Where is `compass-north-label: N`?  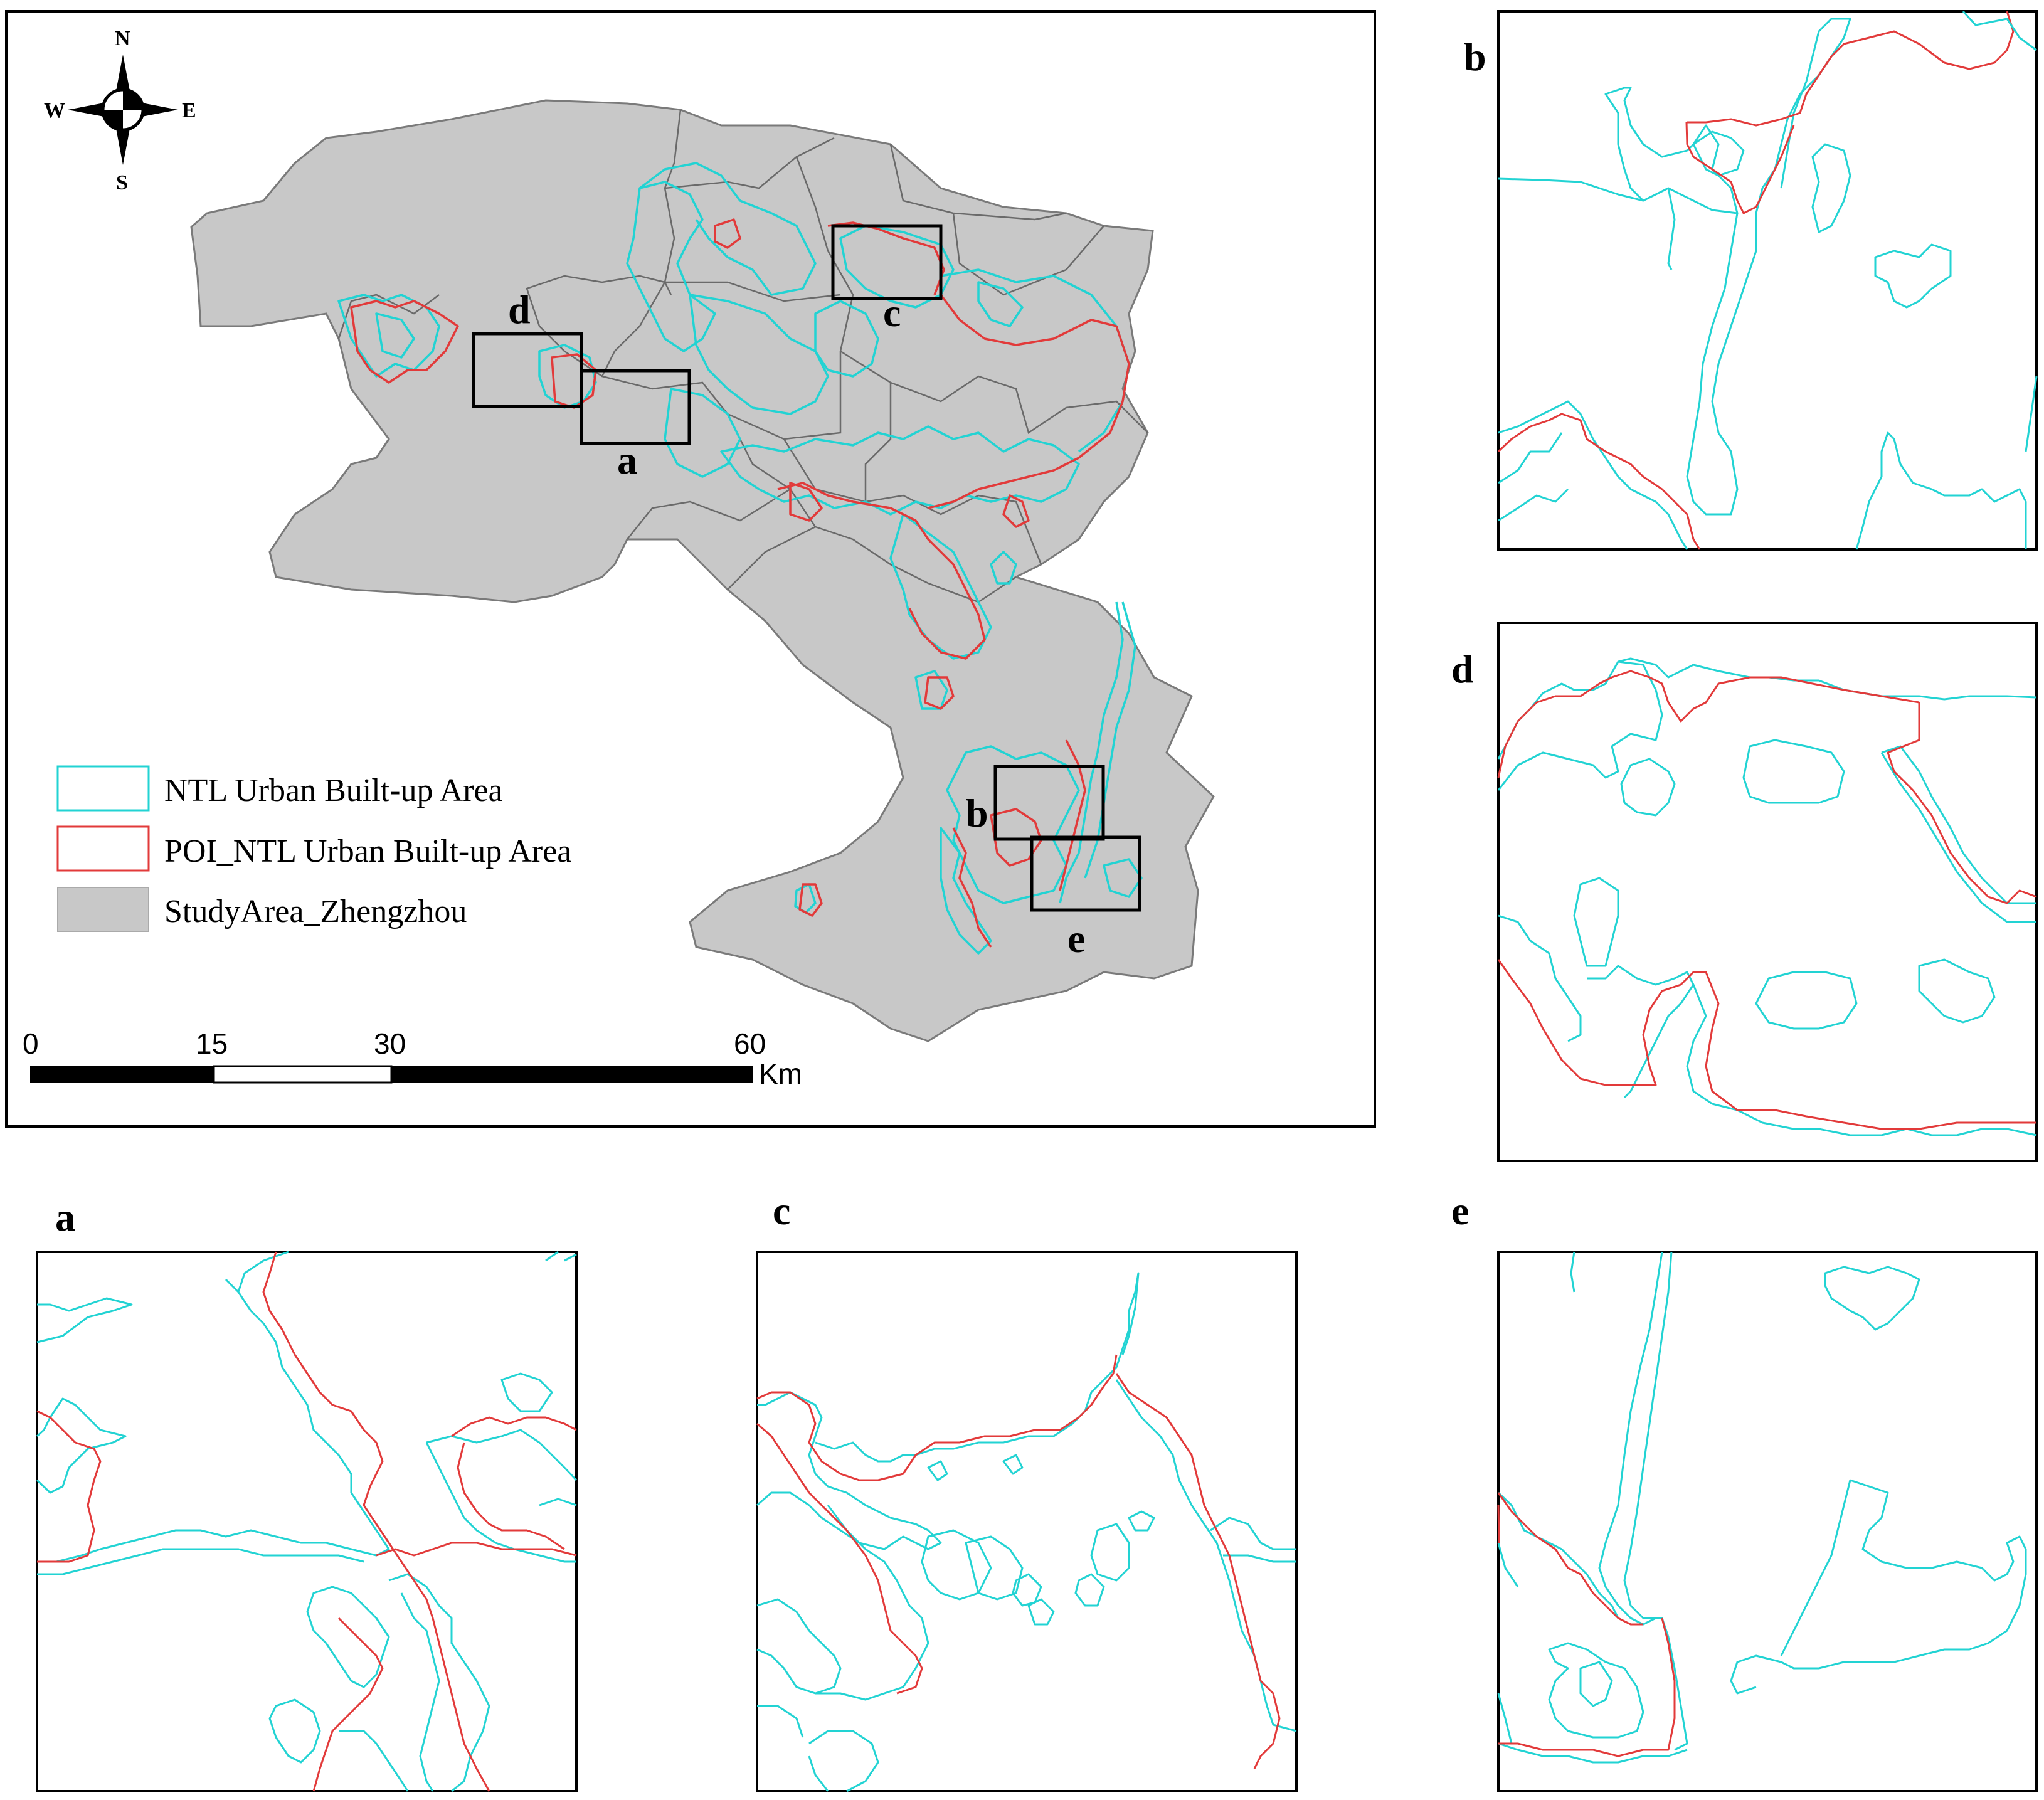 compass-north-label: N is located at coordinates (122, 38).